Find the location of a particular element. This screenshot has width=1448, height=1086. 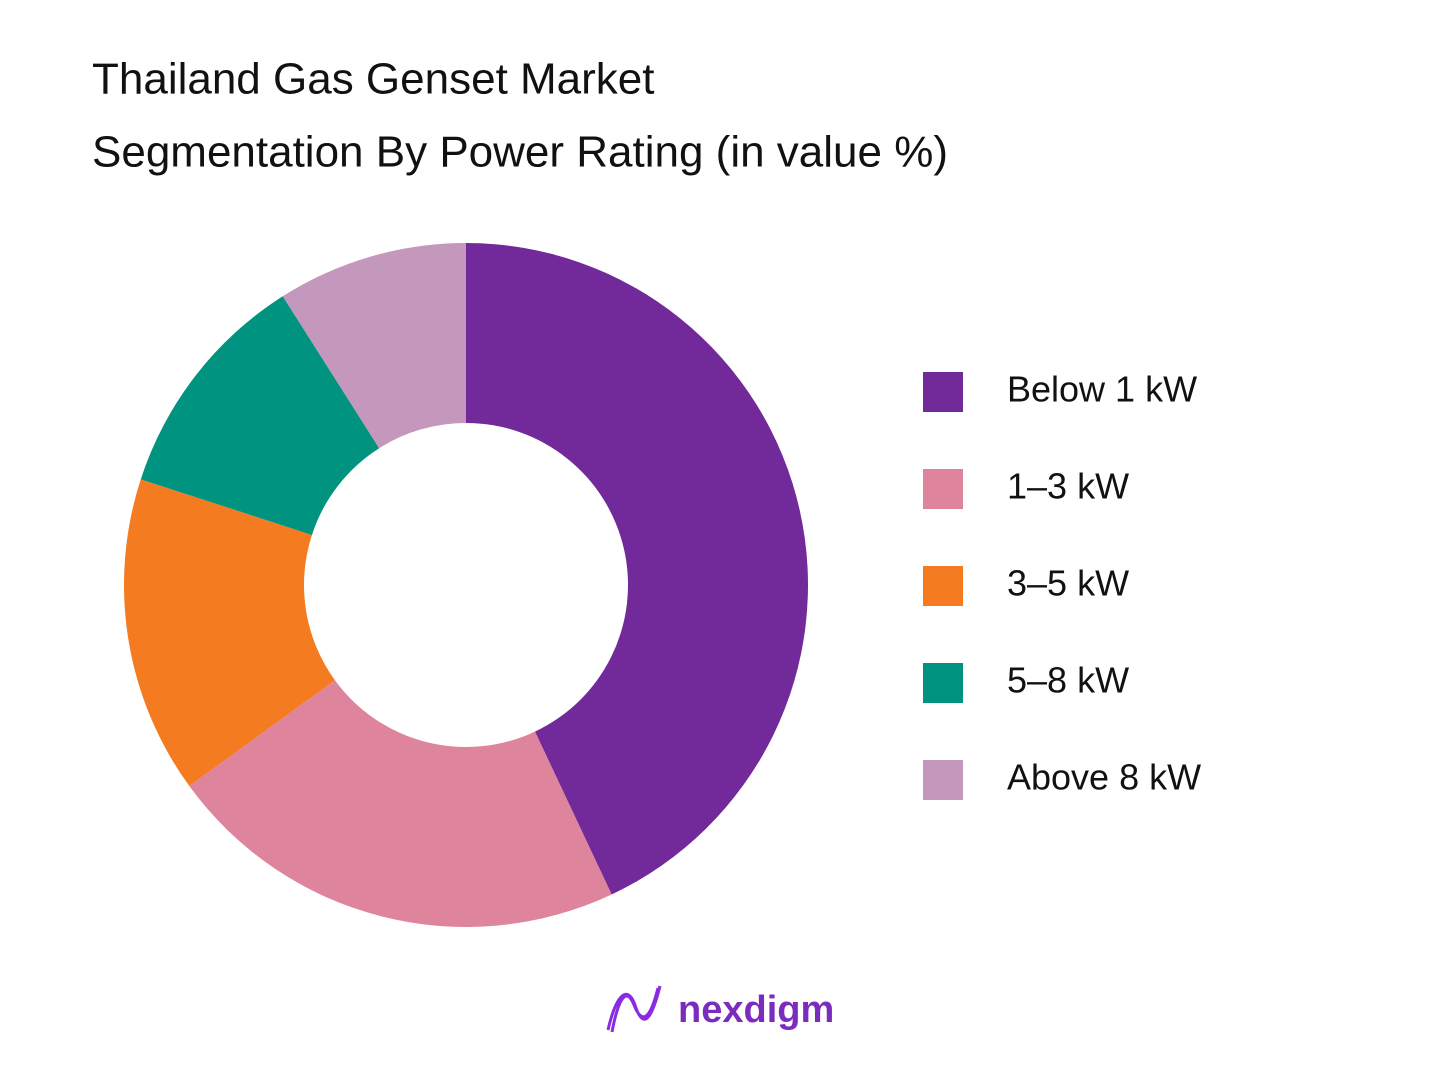

legend-label: 3–5 kW is located at coordinates (1068, 583).